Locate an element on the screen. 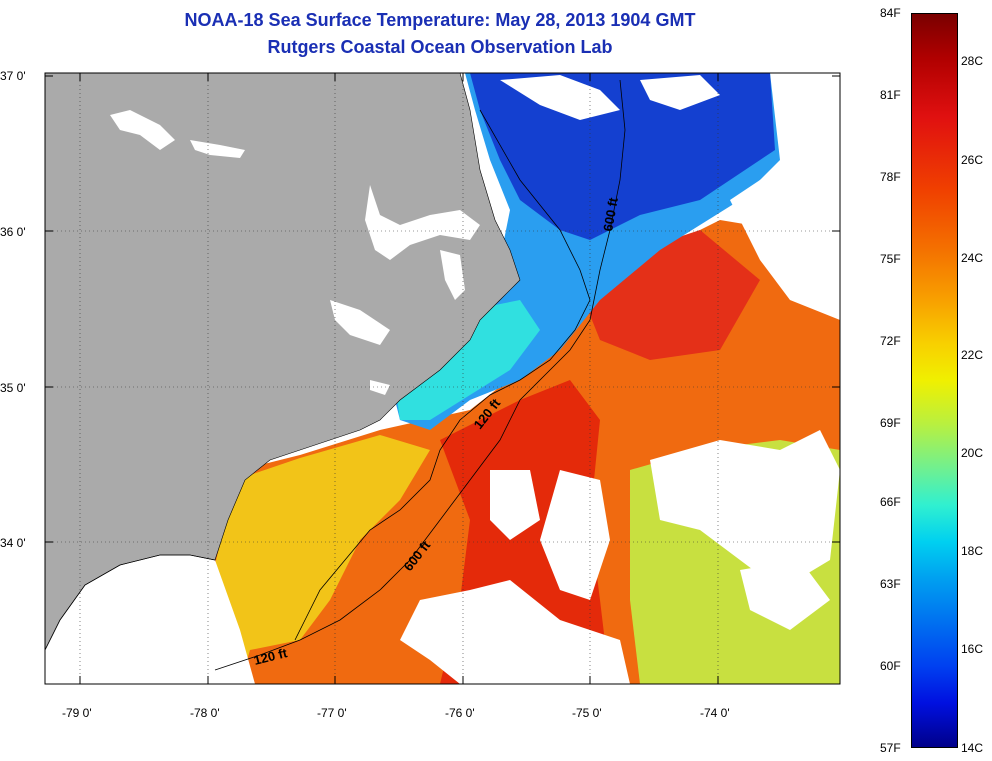 Image resolution: width=992 pixels, height=761 pixels. colorbar-c-18: 18C is located at coordinates (972, 551).